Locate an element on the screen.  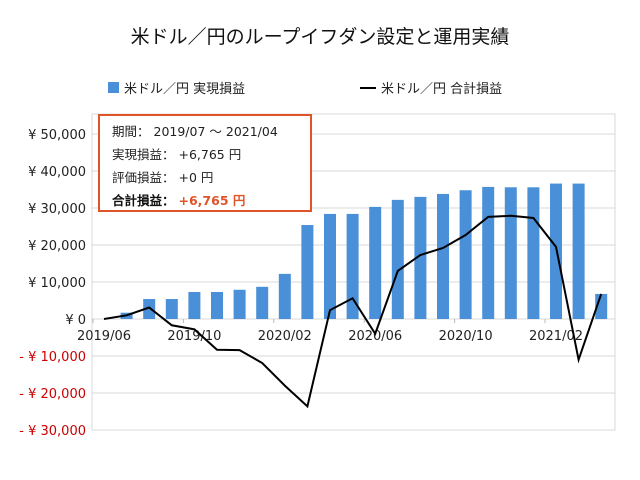
y-tick-label: ¥ 30,000 is located at coordinates (57, 209).